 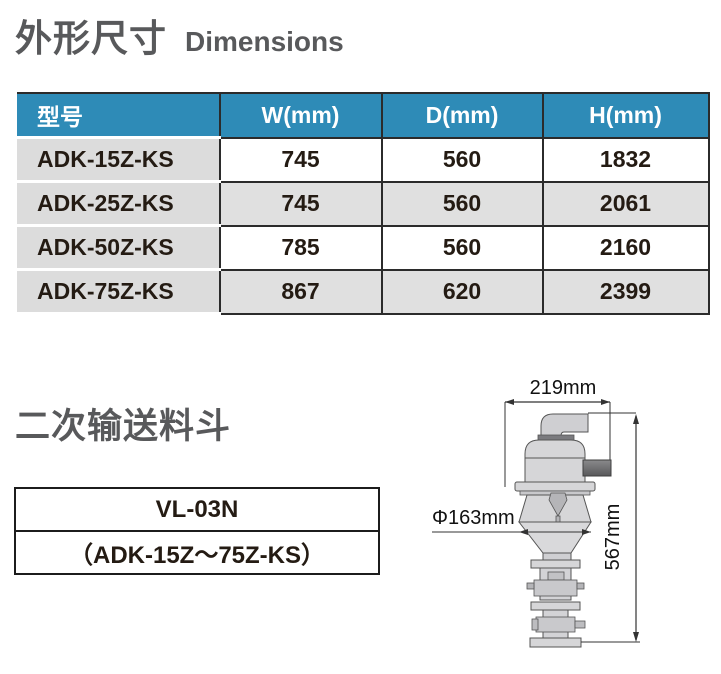 I want to click on cell-d: 620, so click(x=462, y=291).